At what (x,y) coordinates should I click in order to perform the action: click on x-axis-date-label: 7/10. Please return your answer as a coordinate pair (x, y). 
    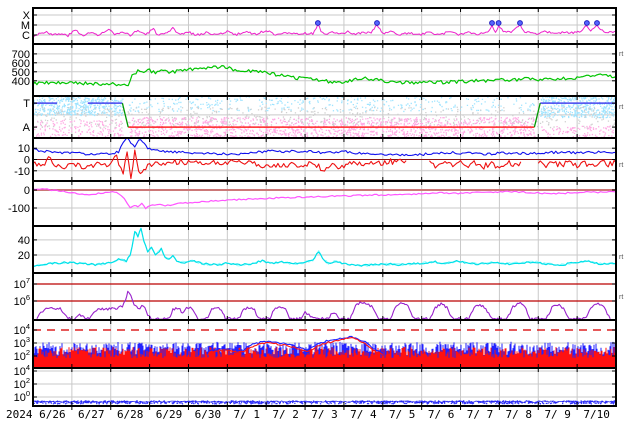
    Looking at the image, I should click on (596, 414).